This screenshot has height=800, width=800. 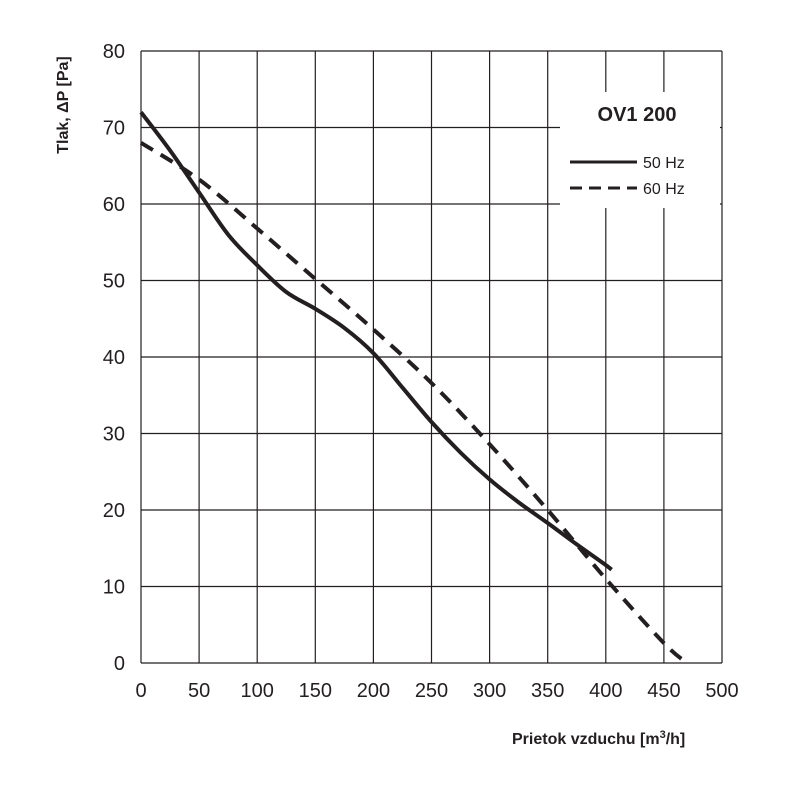 I want to click on x-tick-label: 400, so click(x=605, y=691).